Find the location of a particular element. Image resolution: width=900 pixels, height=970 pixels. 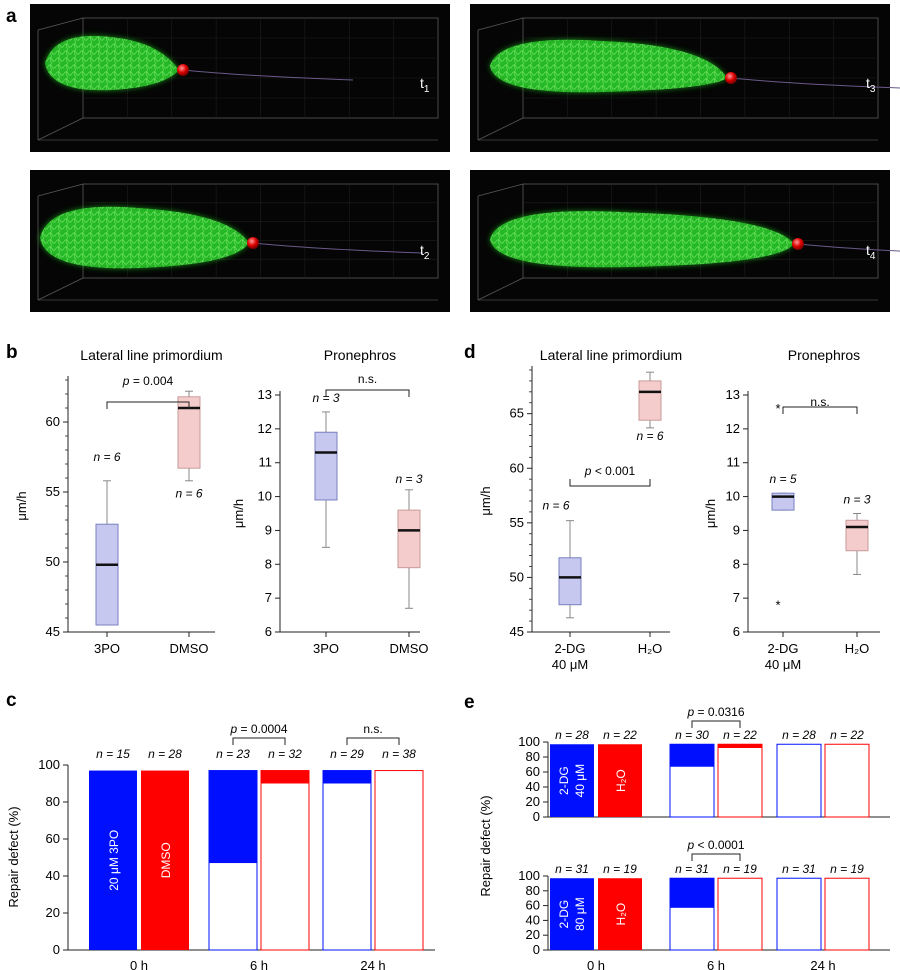

y-tick-label: 80 is located at coordinates (53, 801).